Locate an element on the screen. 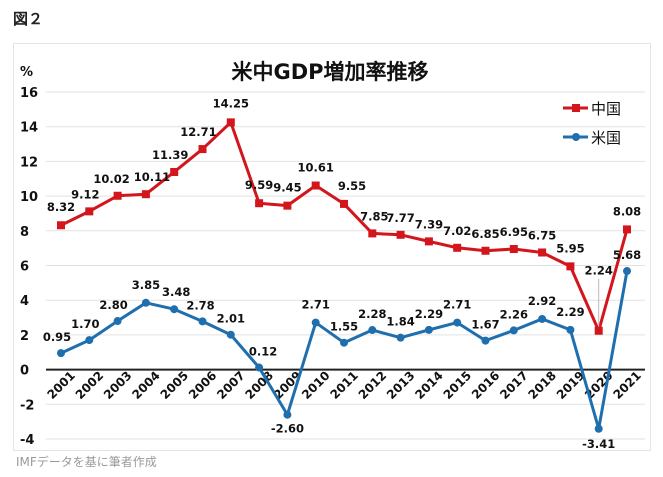  data-label: 5.68 is located at coordinates (627, 255).